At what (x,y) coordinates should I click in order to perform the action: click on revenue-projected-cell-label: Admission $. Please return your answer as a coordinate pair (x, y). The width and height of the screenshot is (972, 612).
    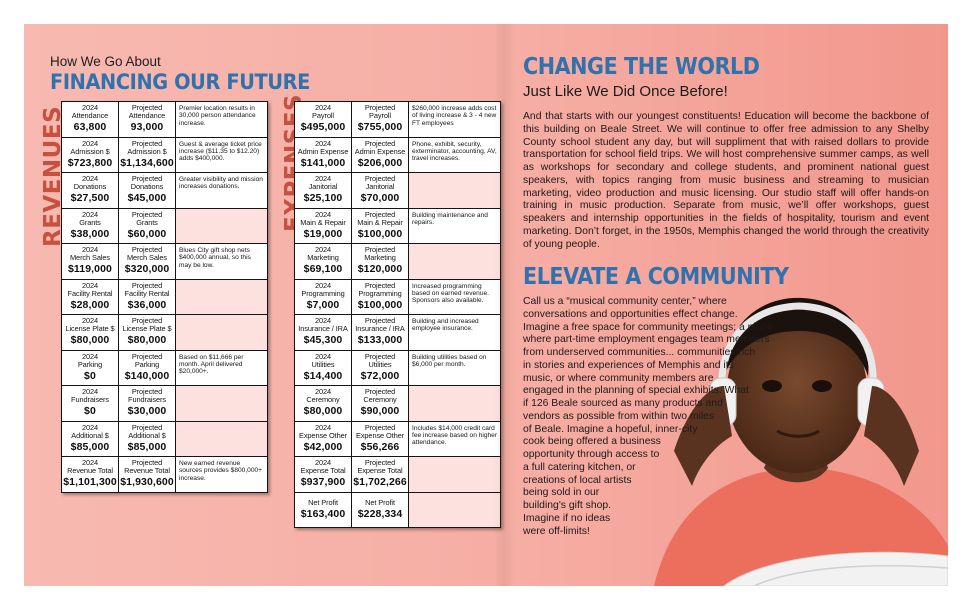
    Looking at the image, I should click on (147, 151).